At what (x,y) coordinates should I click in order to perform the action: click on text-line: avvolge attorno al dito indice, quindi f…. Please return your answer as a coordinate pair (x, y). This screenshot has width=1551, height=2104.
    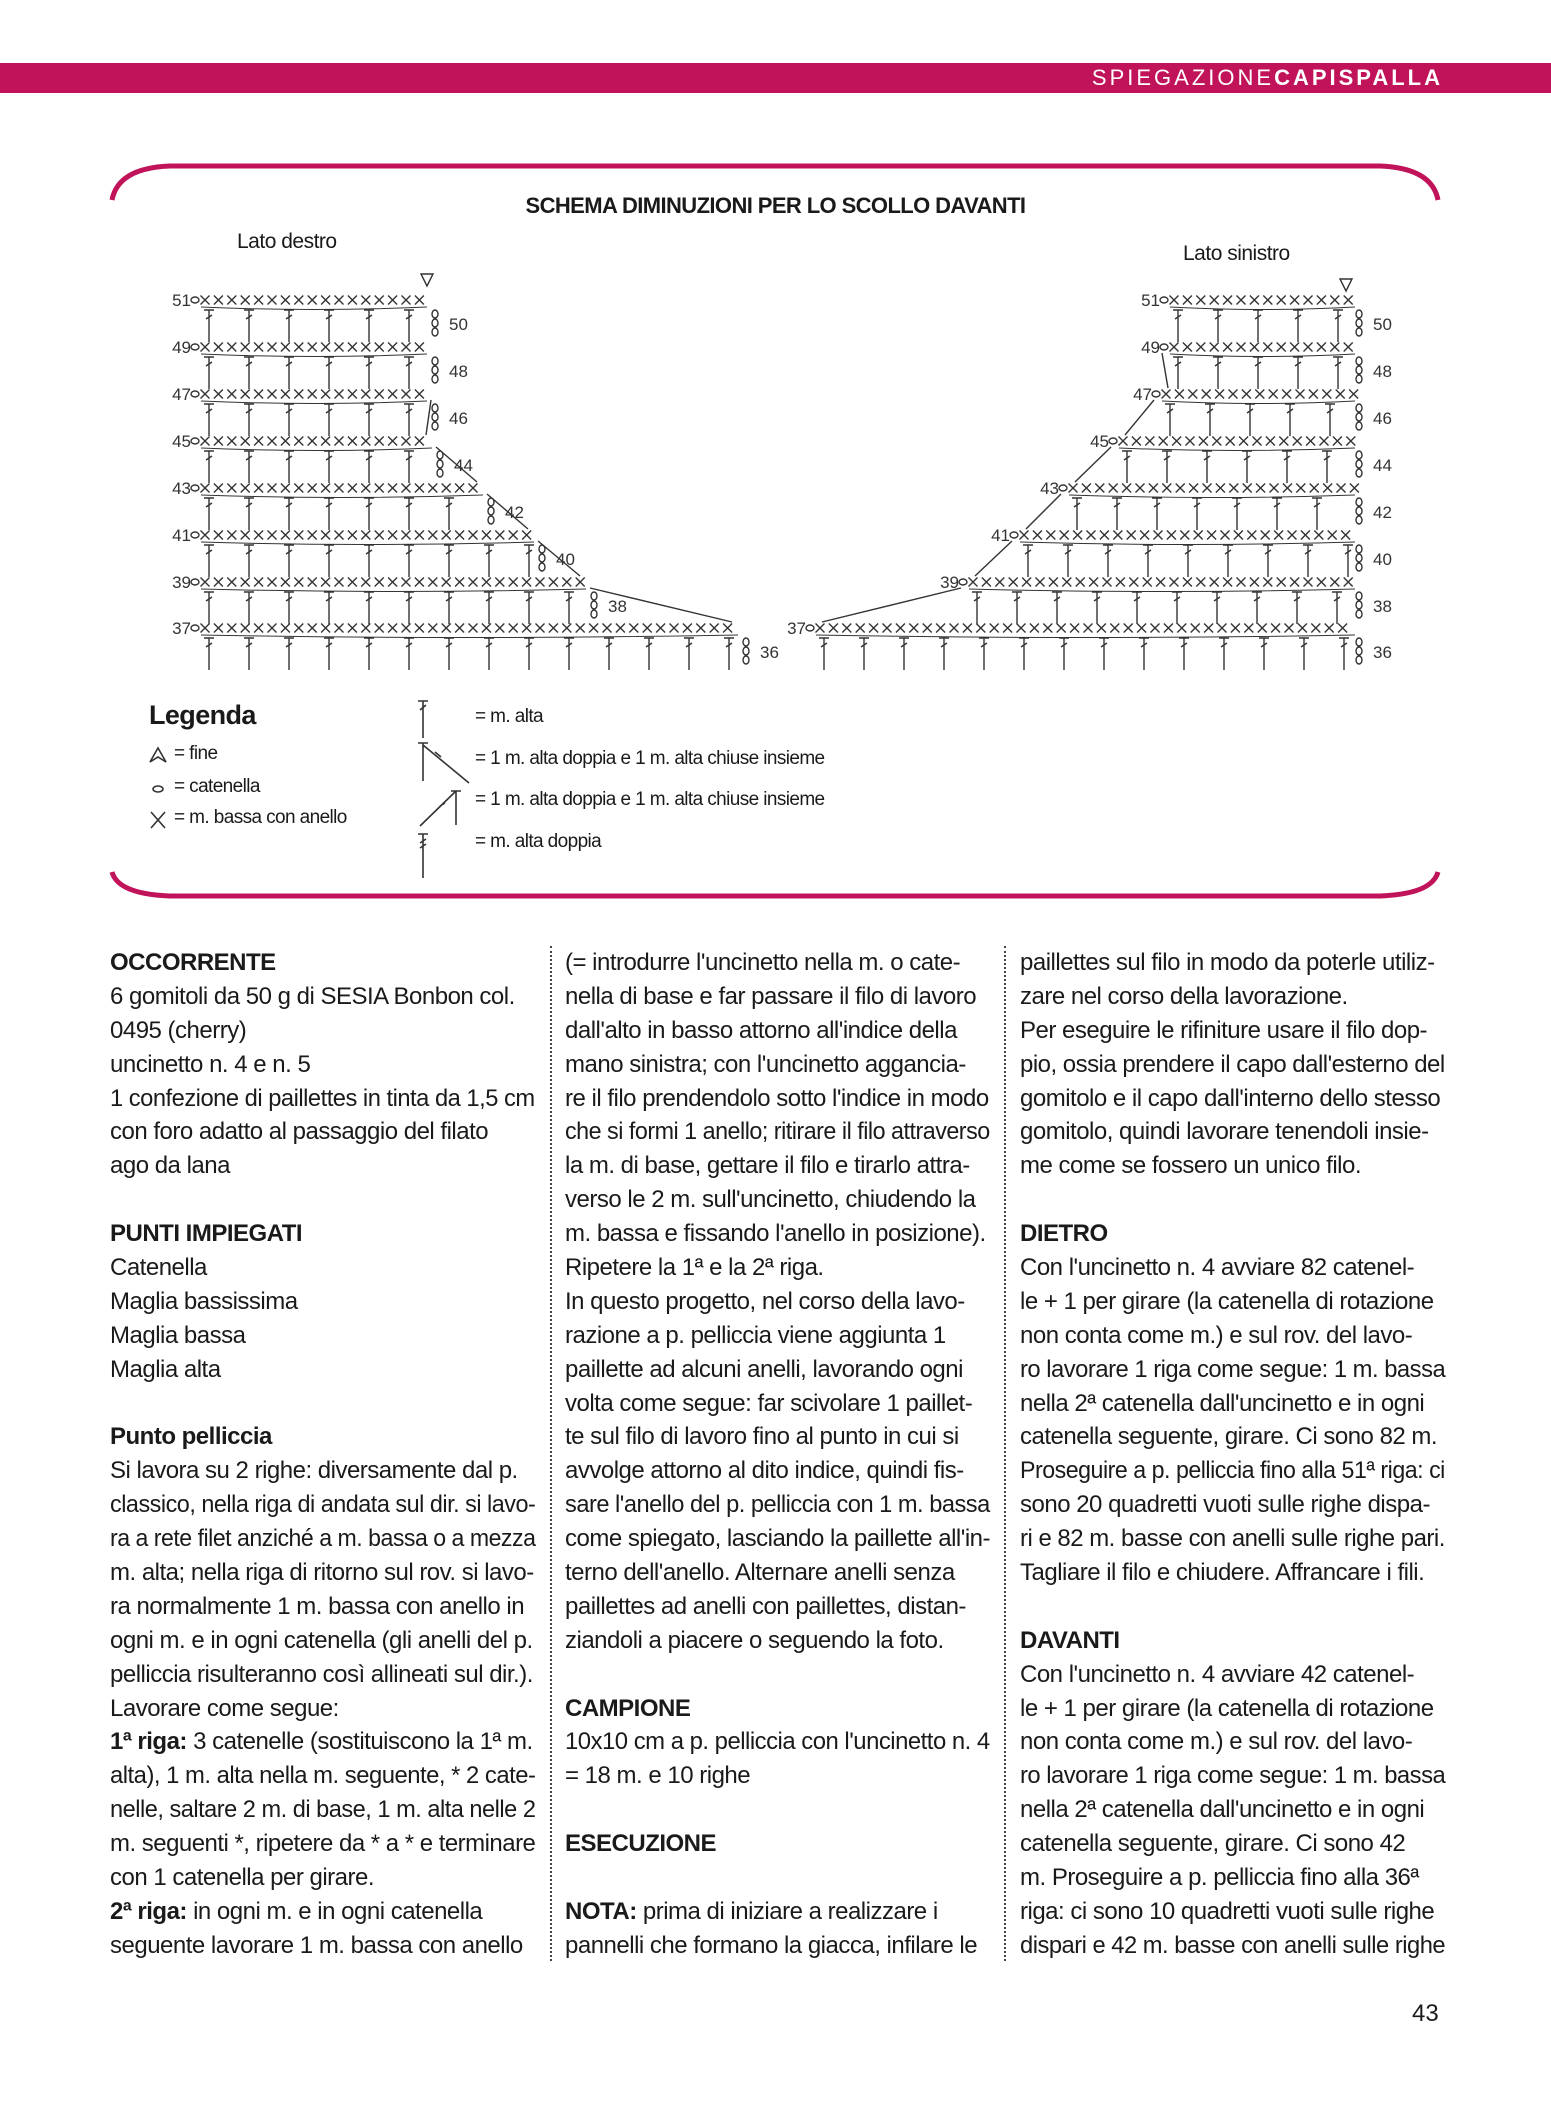
    Looking at the image, I should click on (764, 1471).